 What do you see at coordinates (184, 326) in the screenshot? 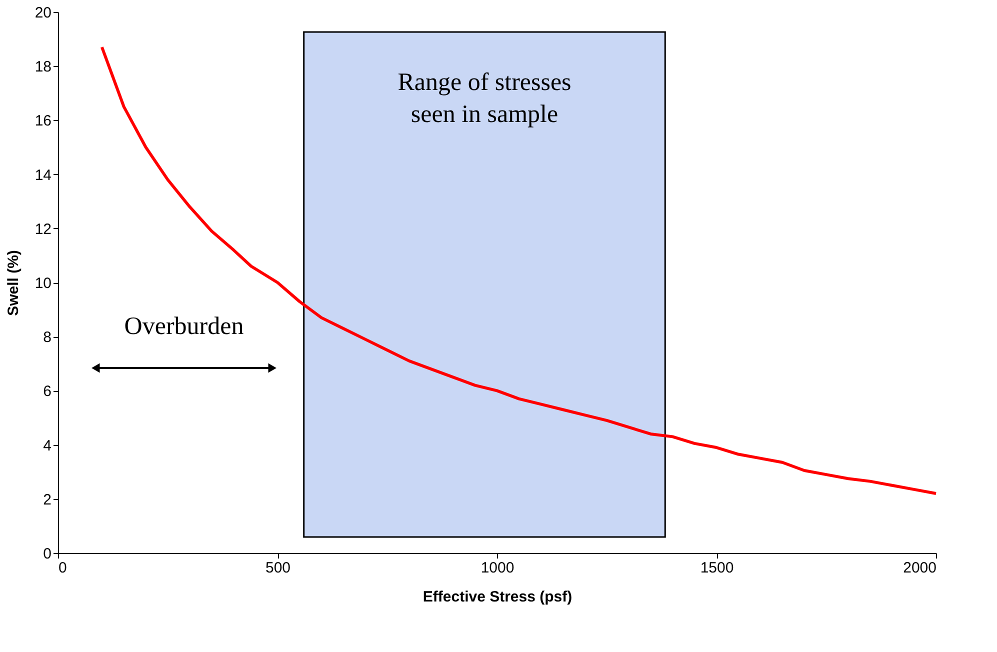
I see `annotation: Overburden` at bounding box center [184, 326].